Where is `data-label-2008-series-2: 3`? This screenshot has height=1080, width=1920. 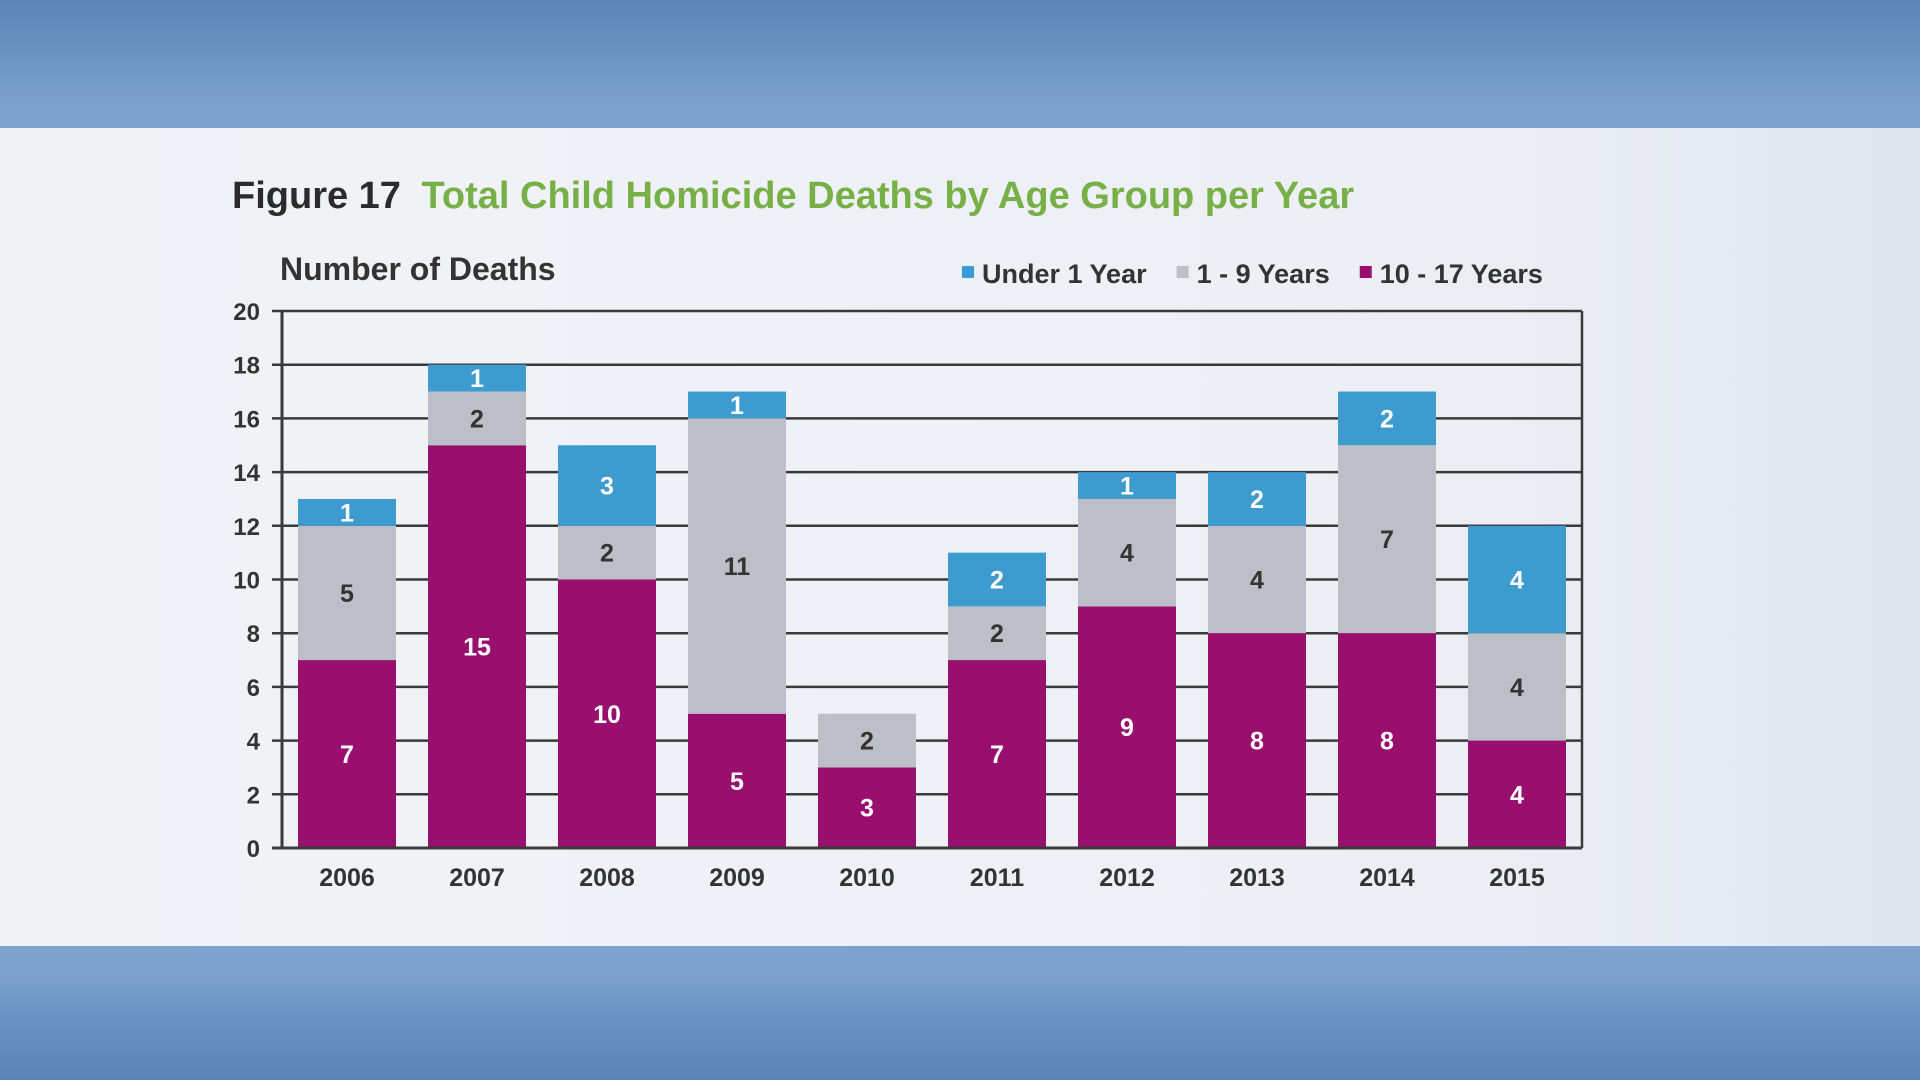
data-label-2008-series-2: 3 is located at coordinates (607, 487).